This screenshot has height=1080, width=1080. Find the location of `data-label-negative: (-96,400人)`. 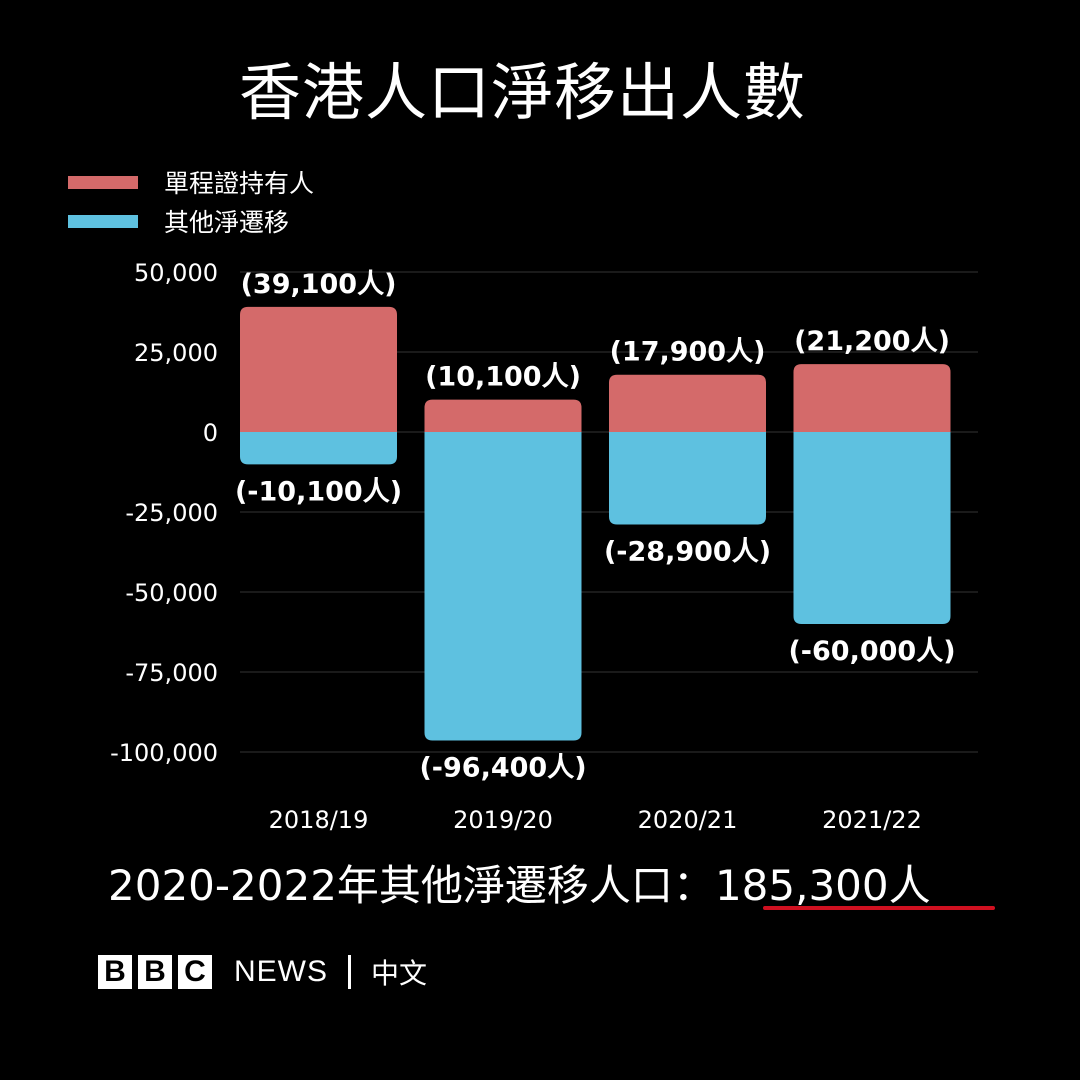

data-label-negative: (-96,400人) is located at coordinates (502, 767).